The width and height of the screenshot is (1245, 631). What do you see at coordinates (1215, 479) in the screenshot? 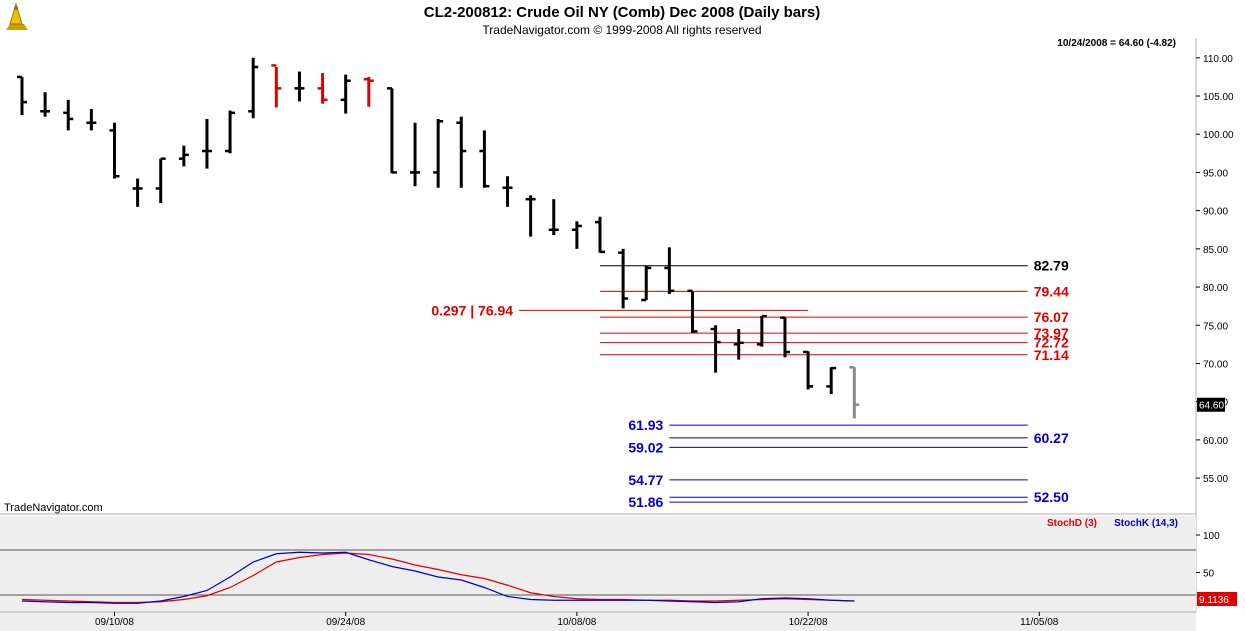
I see `price-tick-label: 55.00` at bounding box center [1215, 479].